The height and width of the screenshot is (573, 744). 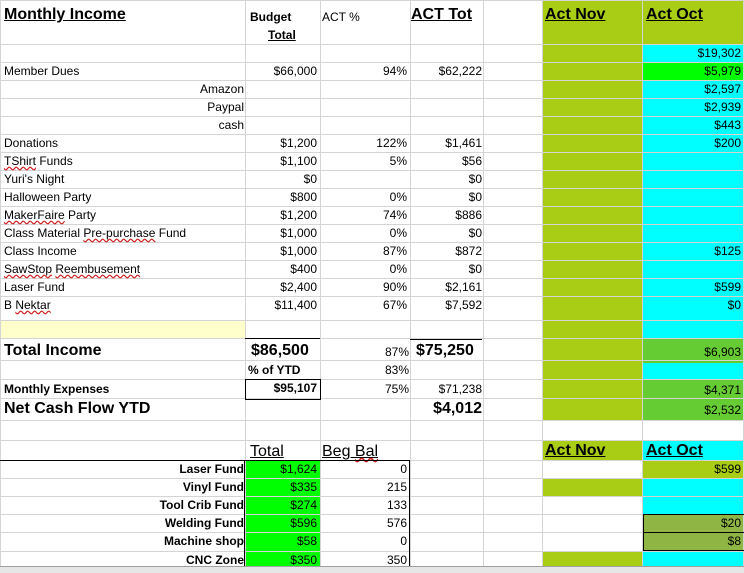 I want to click on total-income-oct: $6,903, so click(x=722, y=352).